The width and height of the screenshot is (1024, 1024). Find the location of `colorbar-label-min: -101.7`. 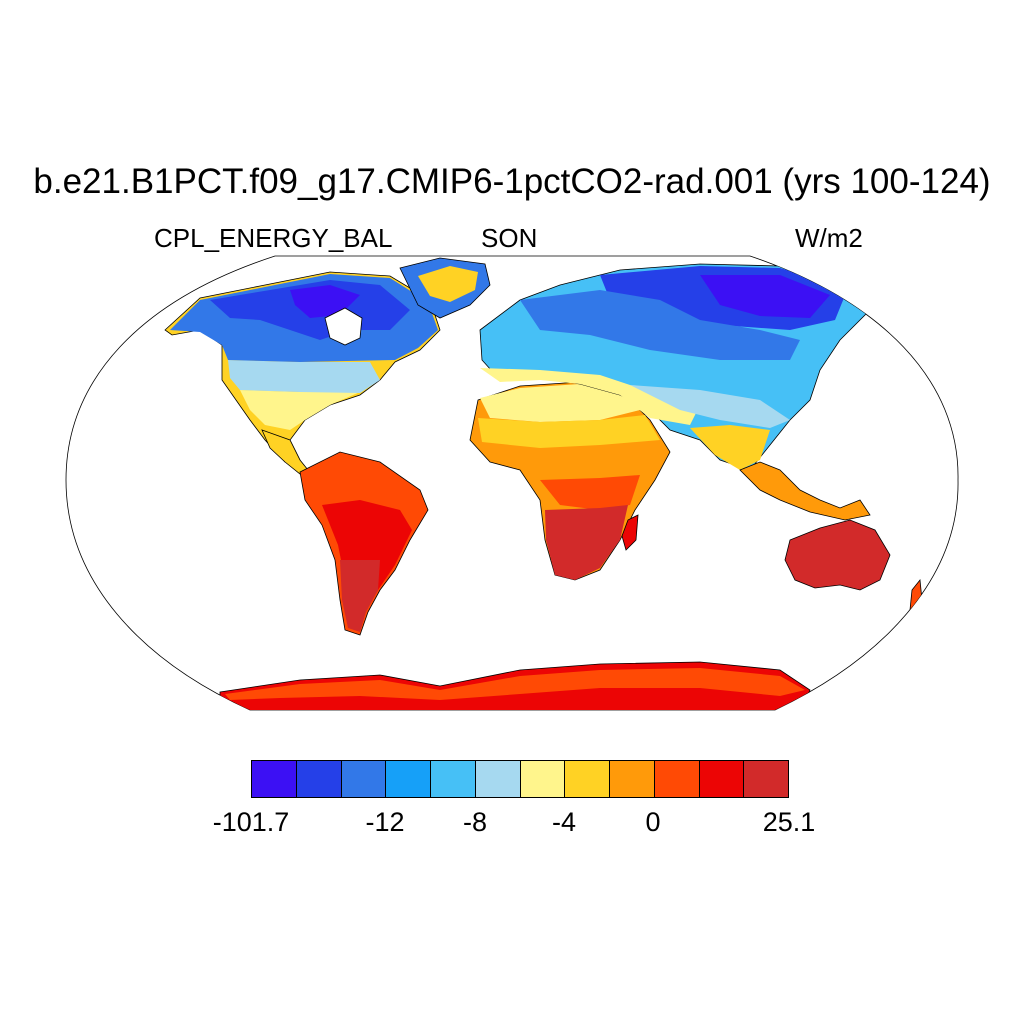

colorbar-label-min: -101.7 is located at coordinates (251, 822).